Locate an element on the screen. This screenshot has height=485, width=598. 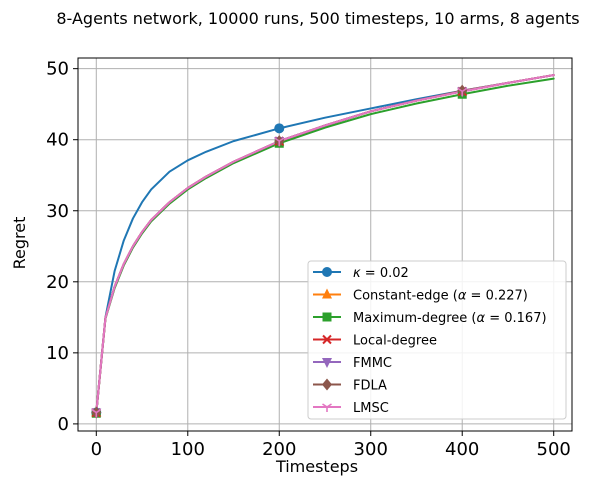
legend-label-3: Local-degree is located at coordinates (395, 341).